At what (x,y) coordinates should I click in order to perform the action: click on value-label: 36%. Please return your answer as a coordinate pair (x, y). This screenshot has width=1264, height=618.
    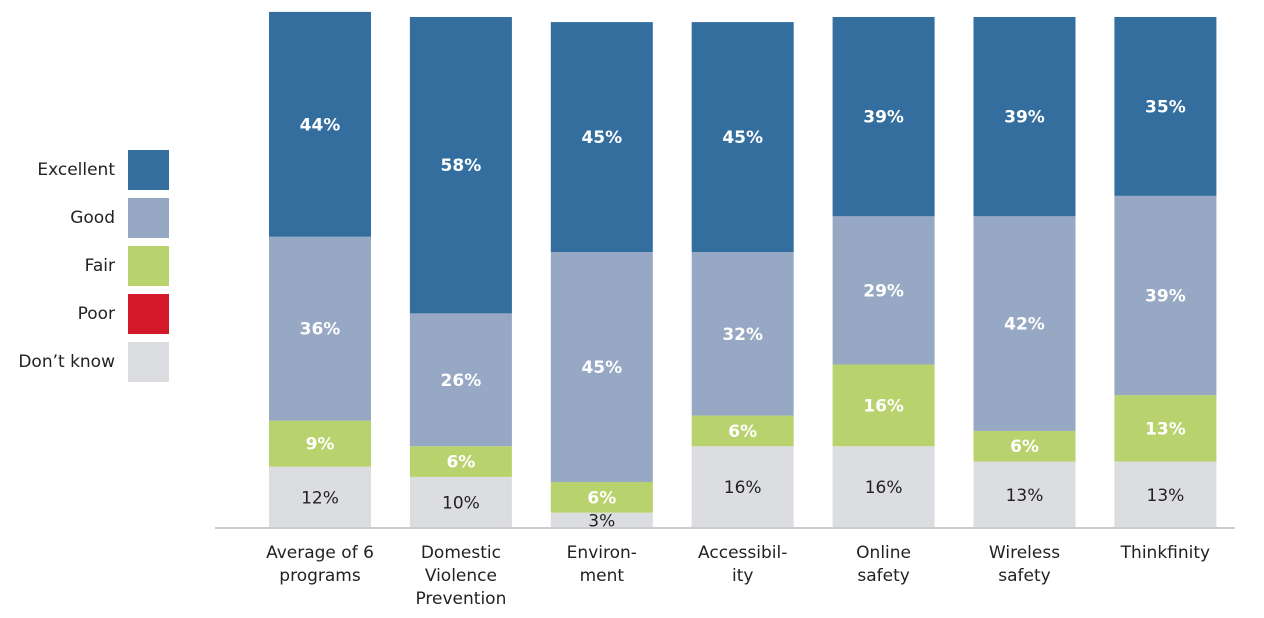
    Looking at the image, I should click on (320, 330).